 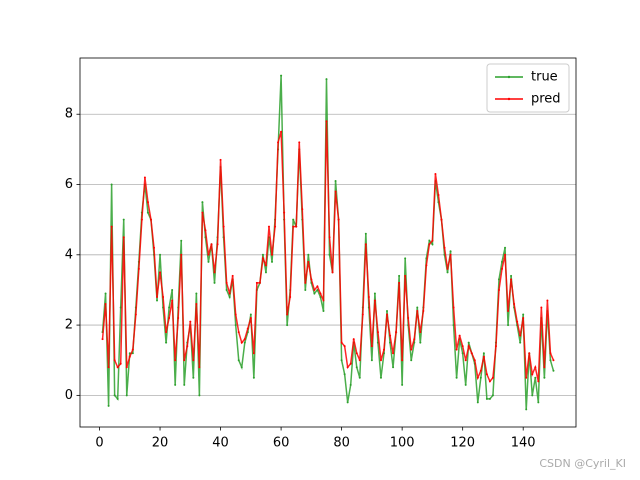 I want to click on legend-box, so click(x=528, y=88).